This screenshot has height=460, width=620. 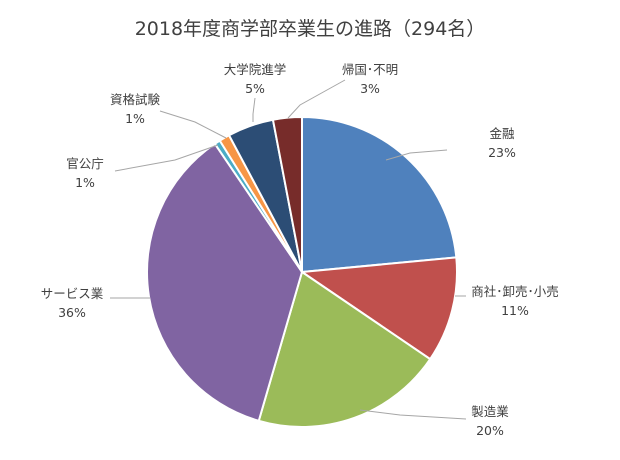 What do you see at coordinates (135, 118) in the screenshot?
I see `slice-percent-6: 1%` at bounding box center [135, 118].